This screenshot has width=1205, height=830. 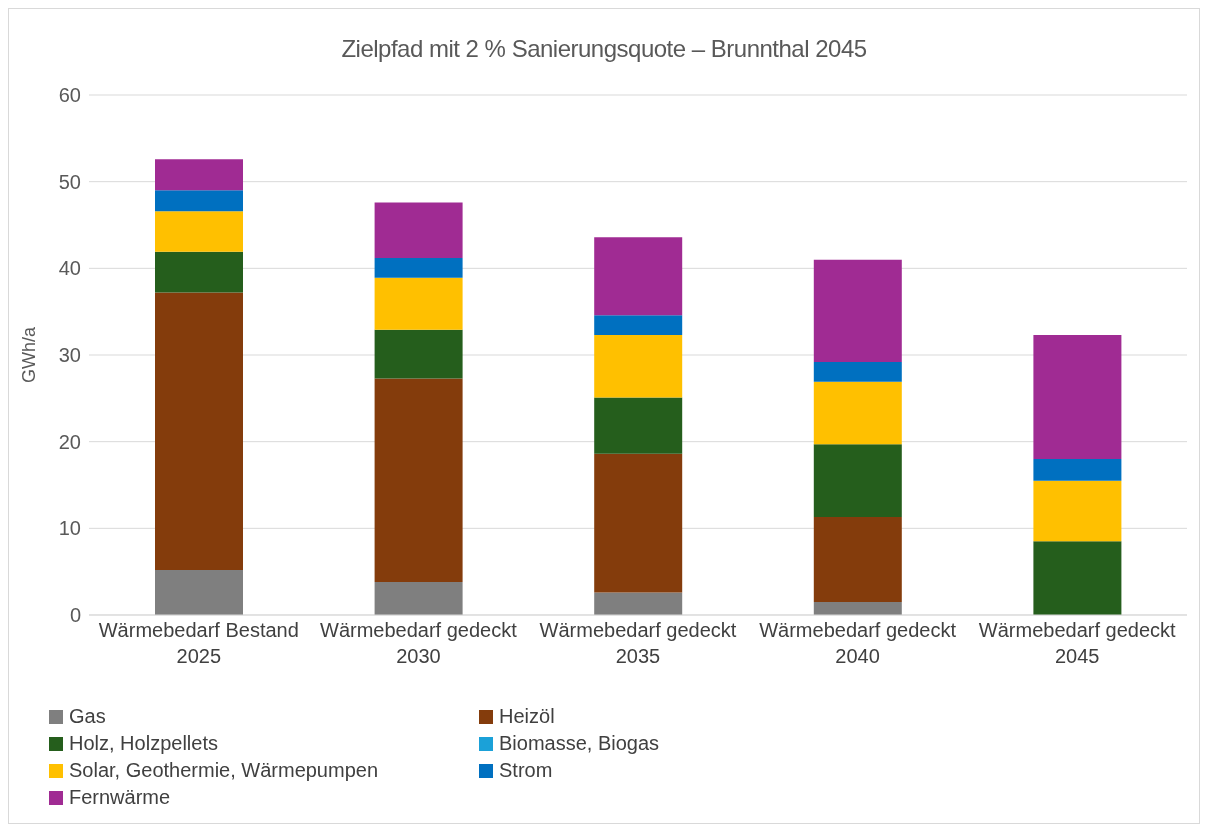 I want to click on x-tick-label: Wärmebedarf gedeckt 2045, so click(x=1077, y=643).